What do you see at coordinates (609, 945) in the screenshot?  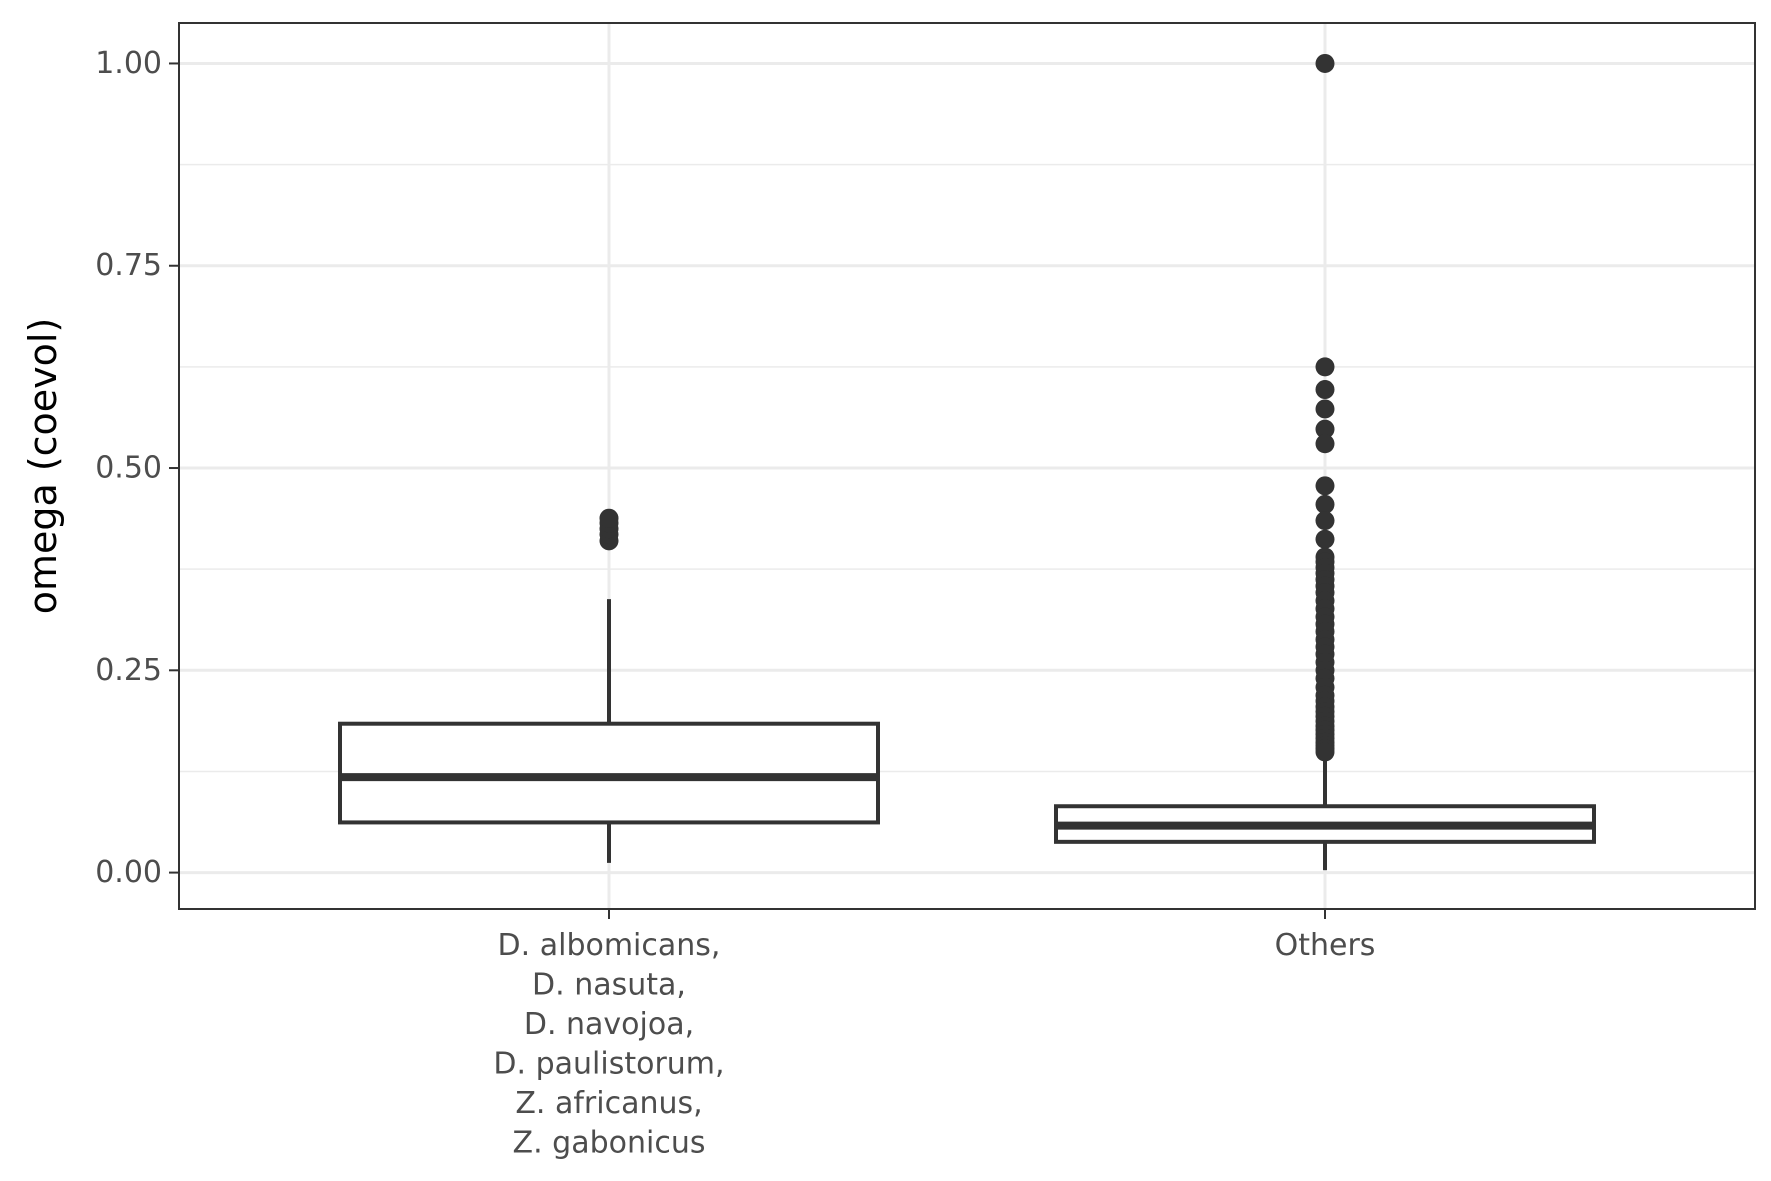 I see `x-tick-label: D. albomicans,` at bounding box center [609, 945].